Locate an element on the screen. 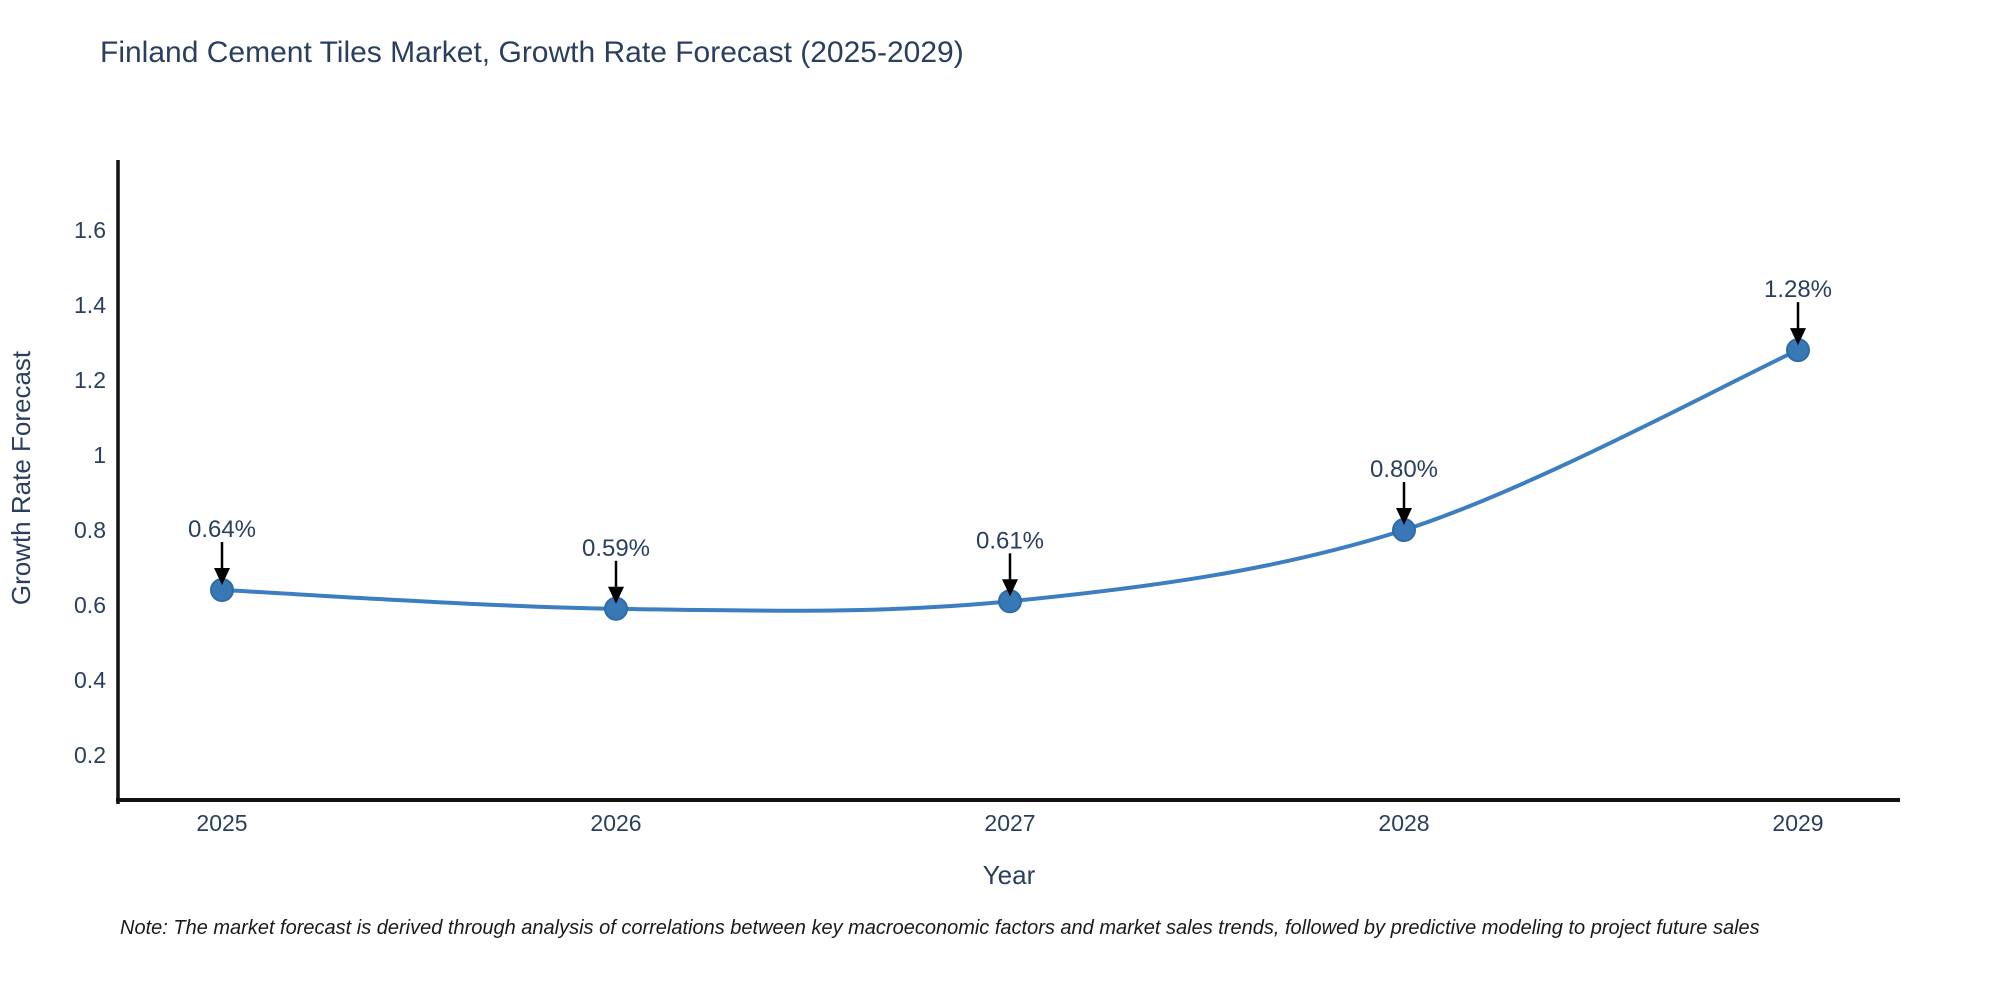 This screenshot has width=2000, height=1000. point-value-label: 0.61% is located at coordinates (1010, 540).